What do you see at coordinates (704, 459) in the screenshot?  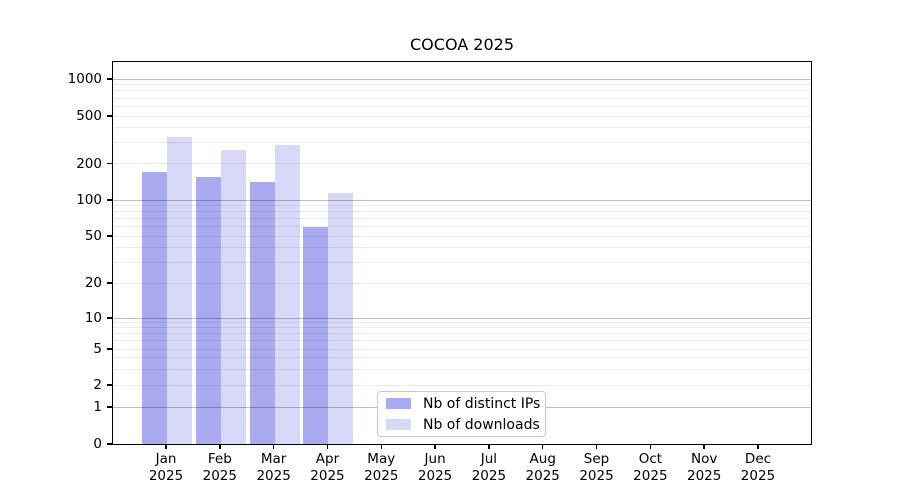 I see `x-tick-label-month: Nov` at bounding box center [704, 459].